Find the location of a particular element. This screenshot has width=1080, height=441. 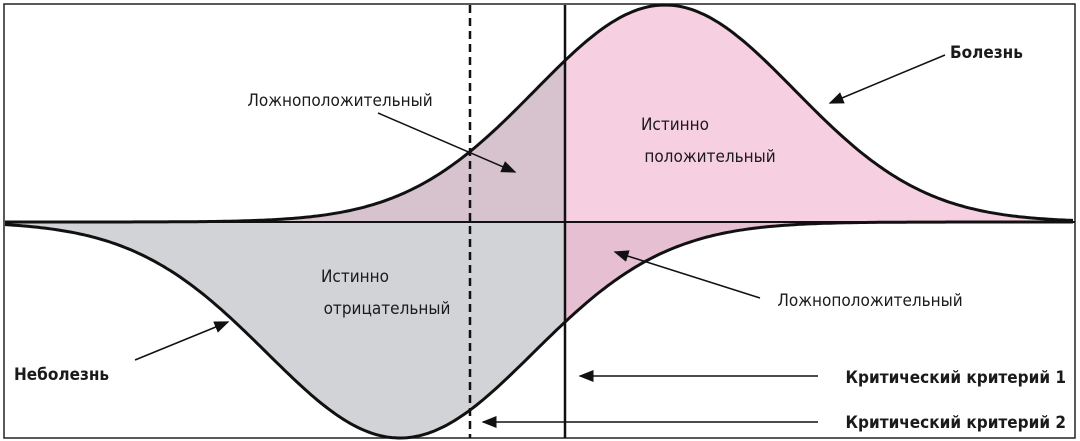

label: Критический критерий 2 is located at coordinates (956, 423).